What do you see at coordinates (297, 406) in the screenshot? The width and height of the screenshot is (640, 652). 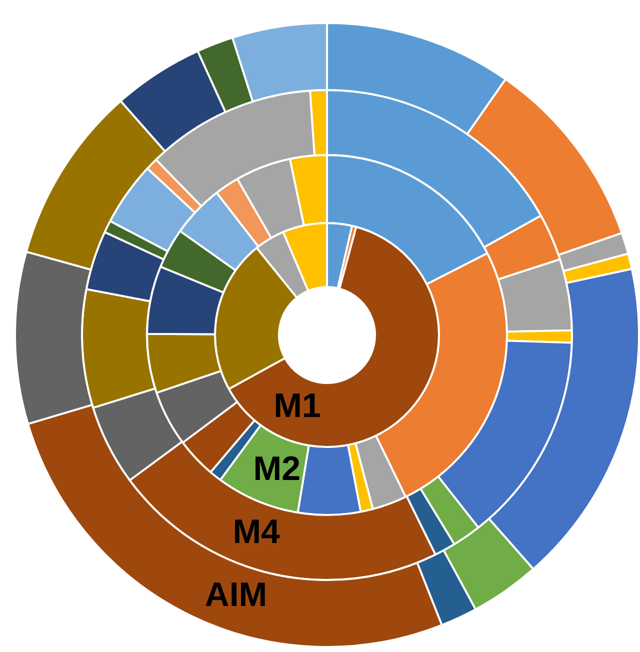 I see `slice-label: M1` at bounding box center [297, 406].